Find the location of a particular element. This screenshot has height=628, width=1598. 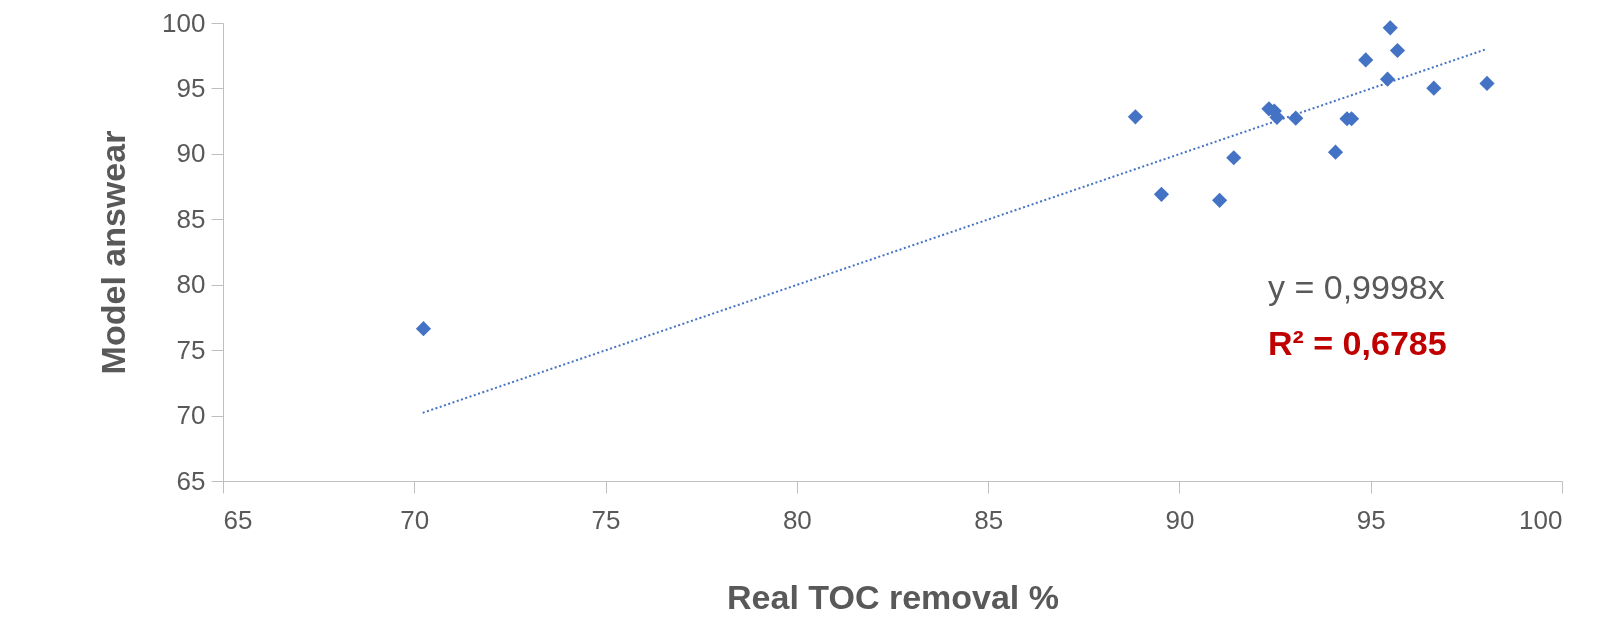

x-axis-title: Real TOC removal % is located at coordinates (893, 596).